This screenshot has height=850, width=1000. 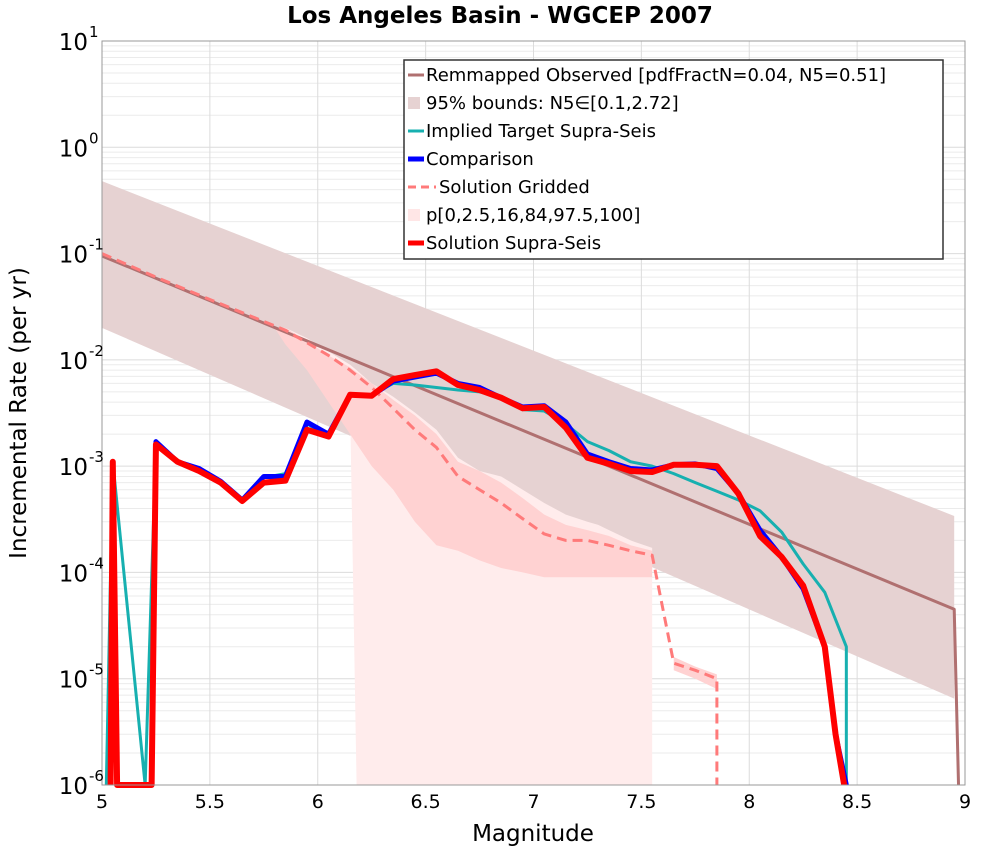 What do you see at coordinates (96, 351) in the screenshot?
I see `y-tick-exponent: -2` at bounding box center [96, 351].